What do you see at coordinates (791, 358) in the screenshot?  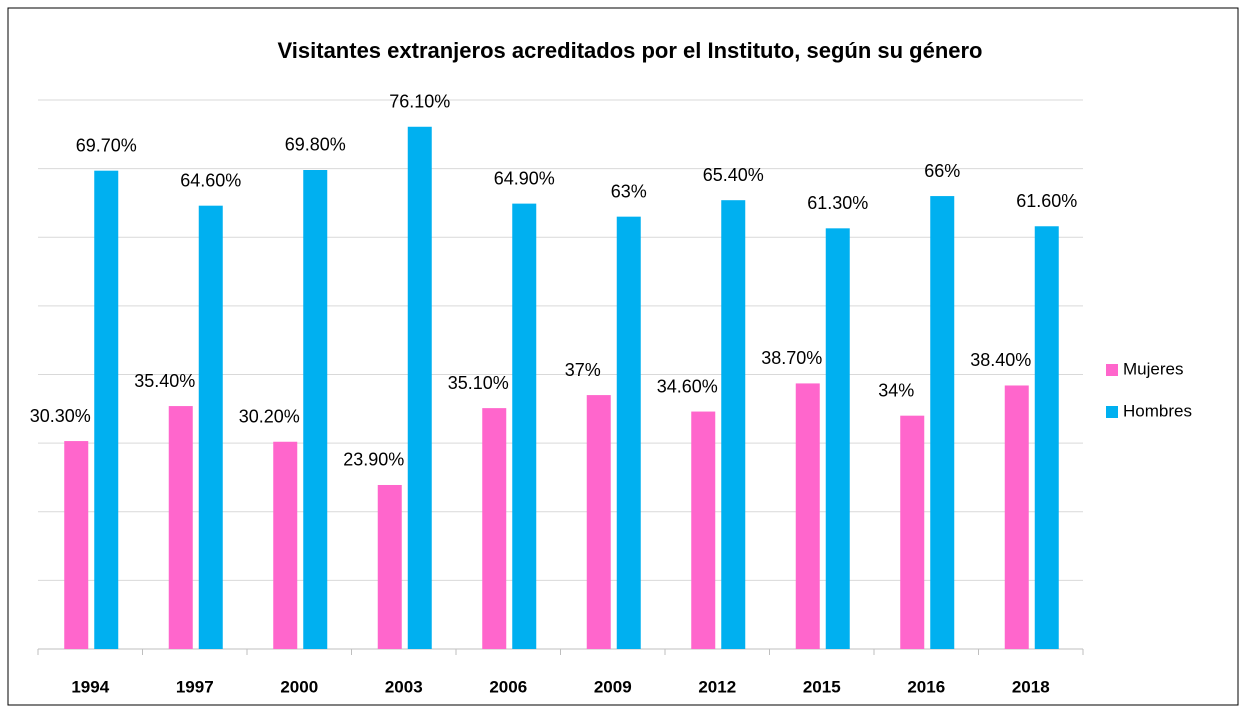 I see `value-label: 38.70%` at bounding box center [791, 358].